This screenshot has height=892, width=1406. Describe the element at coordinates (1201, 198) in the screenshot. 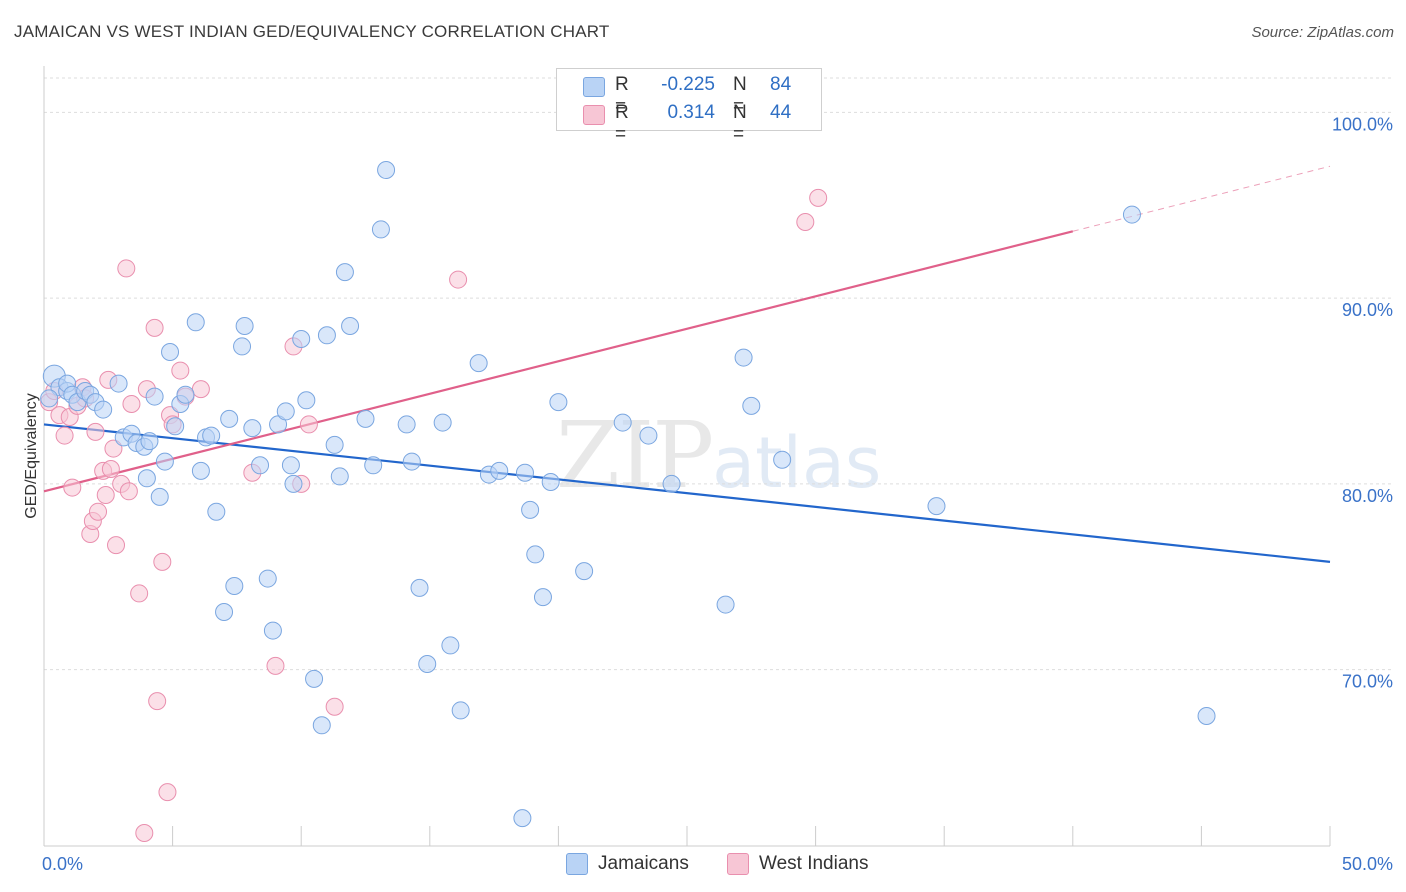

I see `west-indians-trend-extension` at that location.